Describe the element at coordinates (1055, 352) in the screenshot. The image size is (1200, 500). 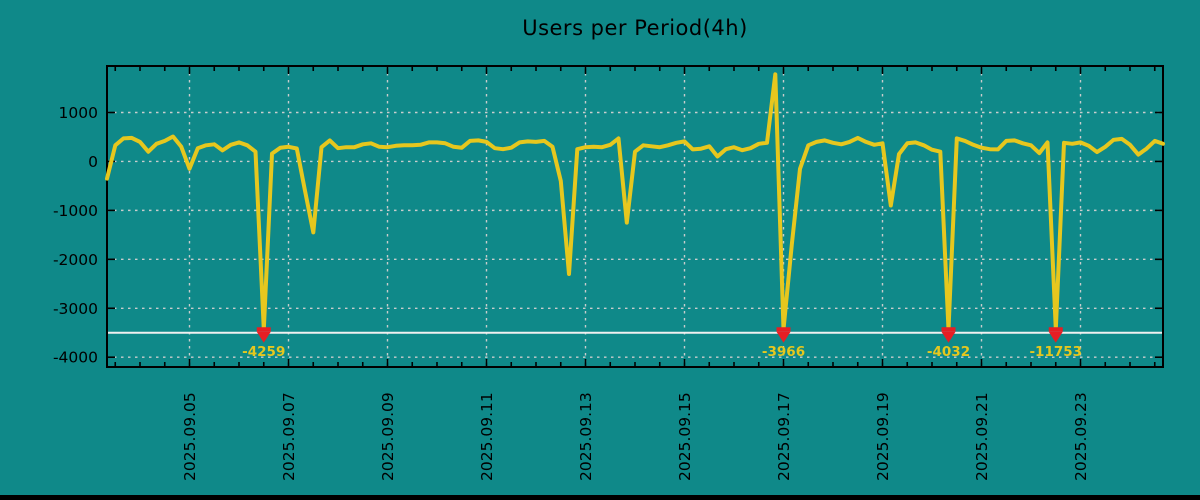
I see `dip-value-label: -11753` at that location.